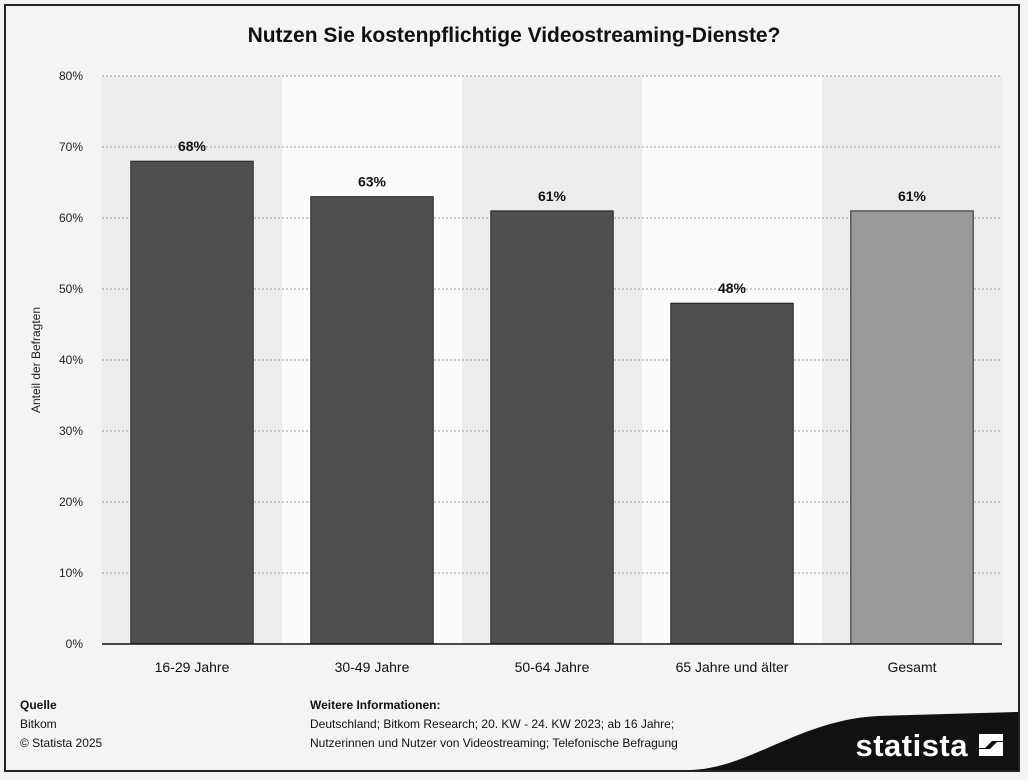 The height and width of the screenshot is (780, 1028). I want to click on data-label: 48%, so click(732, 288).